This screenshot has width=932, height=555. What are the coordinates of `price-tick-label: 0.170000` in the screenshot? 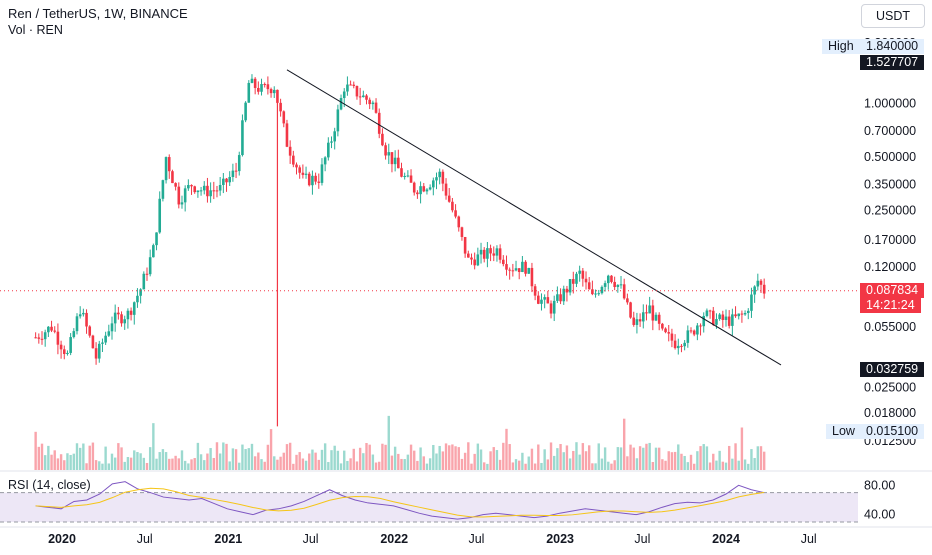 It's located at (890, 240).